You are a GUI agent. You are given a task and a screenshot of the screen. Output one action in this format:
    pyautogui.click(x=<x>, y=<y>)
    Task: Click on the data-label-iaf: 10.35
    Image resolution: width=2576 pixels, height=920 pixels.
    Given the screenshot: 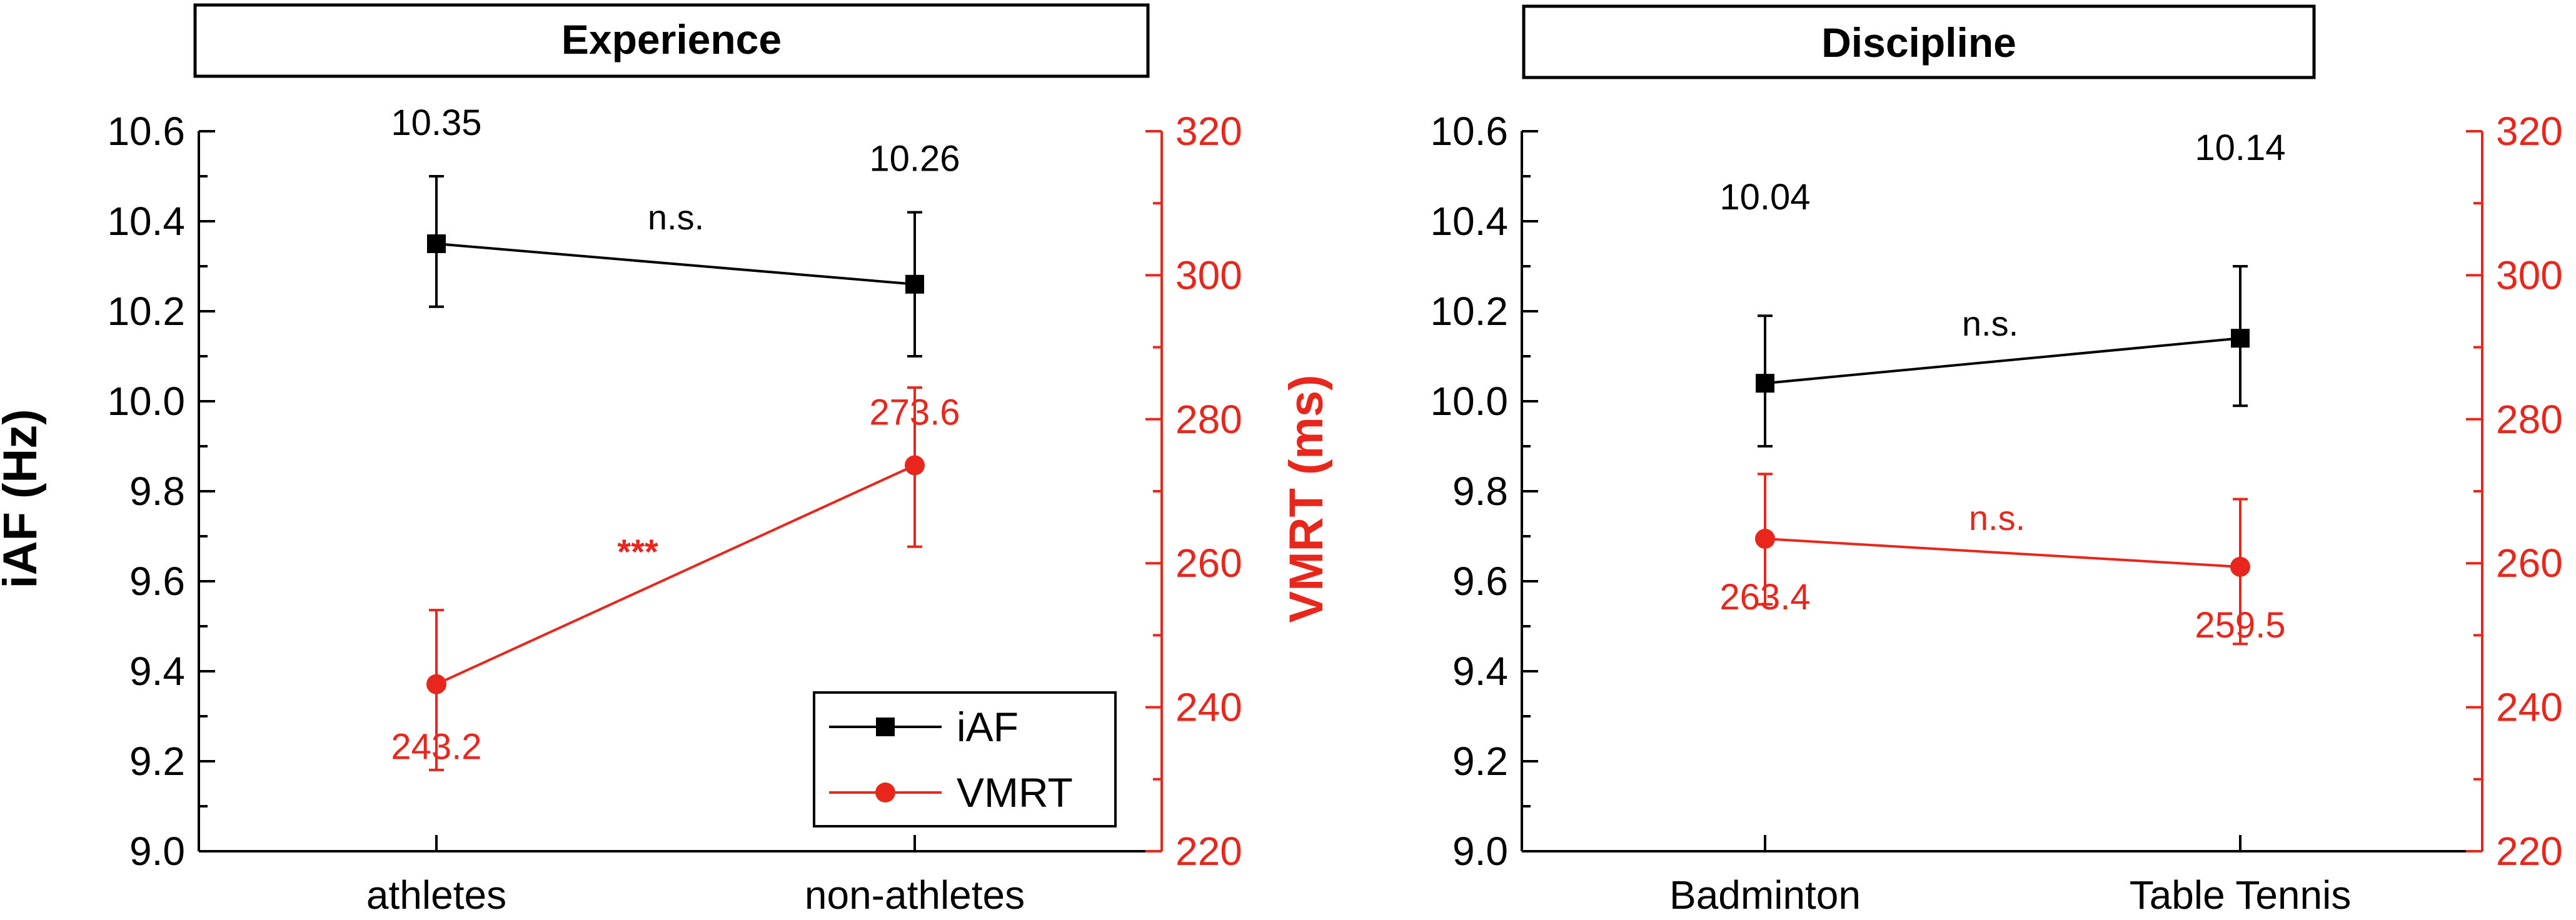 What is the action you would take?
    pyautogui.click(x=436, y=122)
    